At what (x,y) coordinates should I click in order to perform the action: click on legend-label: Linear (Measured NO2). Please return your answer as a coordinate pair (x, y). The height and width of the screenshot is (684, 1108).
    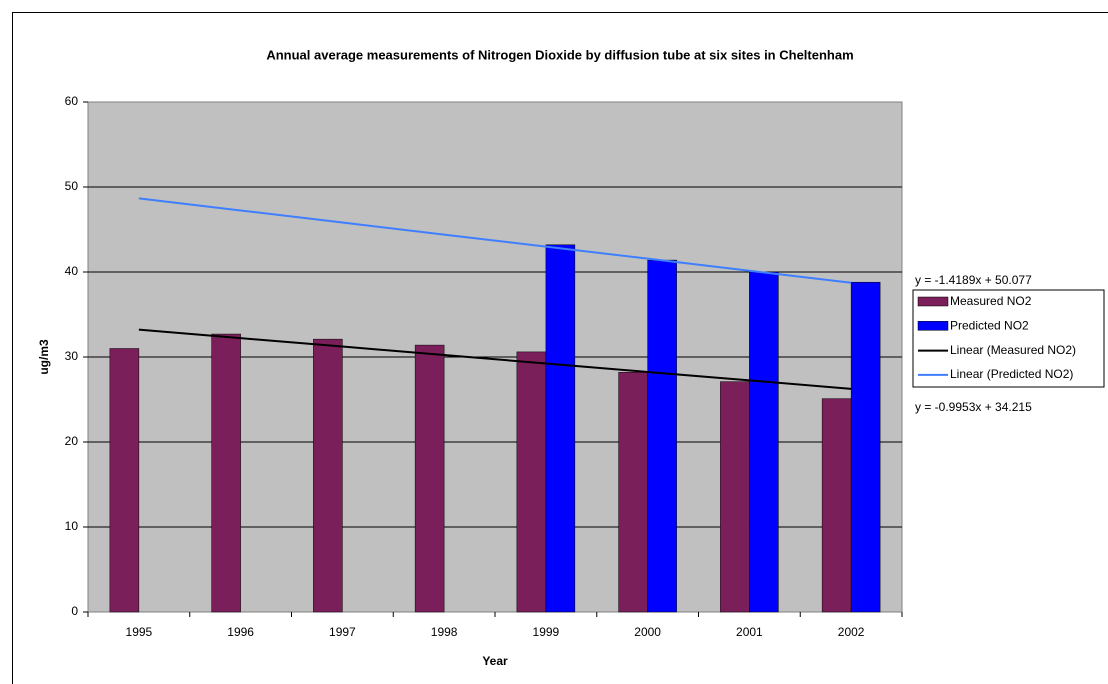
    Looking at the image, I should click on (1013, 350).